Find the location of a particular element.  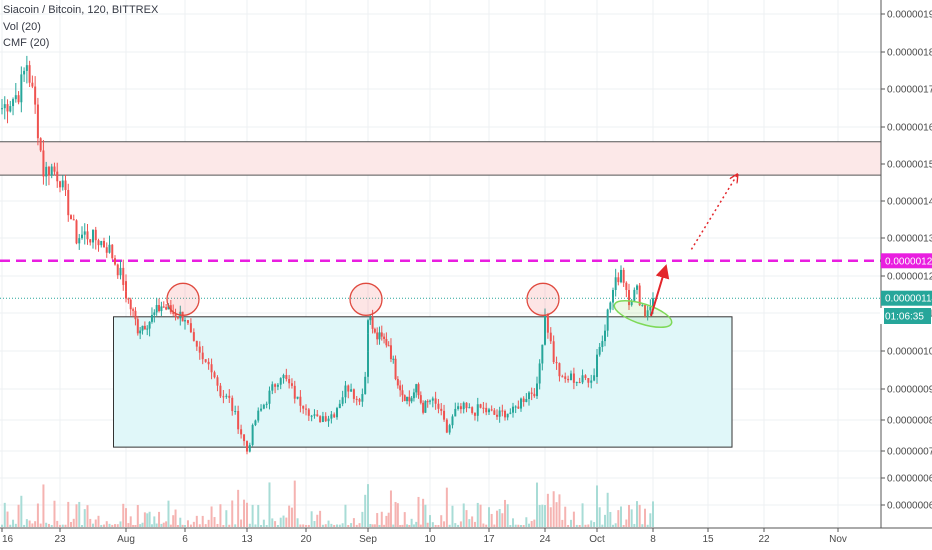

last-price-tag: 0.00000114 is located at coordinates (906, 298).